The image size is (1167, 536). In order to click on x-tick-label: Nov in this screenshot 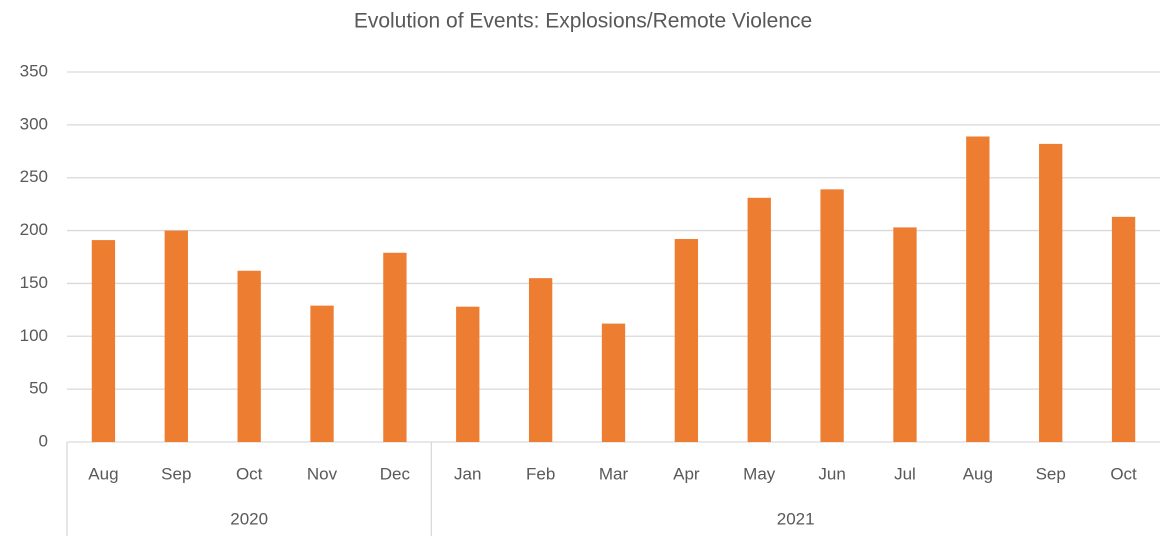, I will do `click(322, 473)`.